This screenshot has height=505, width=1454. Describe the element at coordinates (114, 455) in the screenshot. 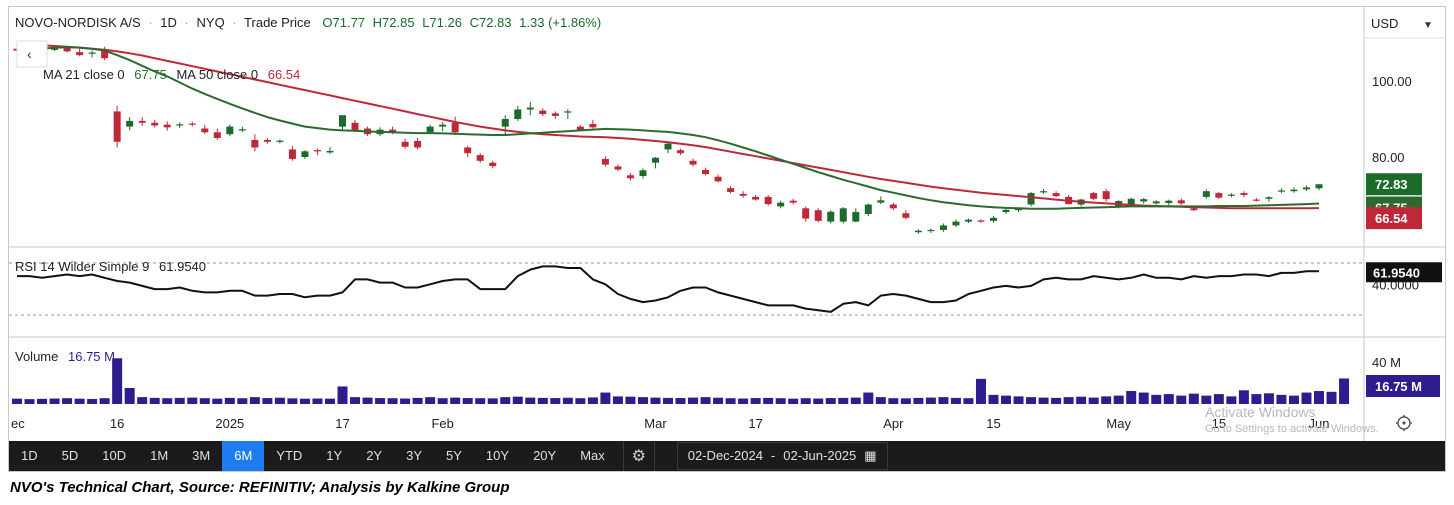

I see `range-button-10d: 10D` at that location.